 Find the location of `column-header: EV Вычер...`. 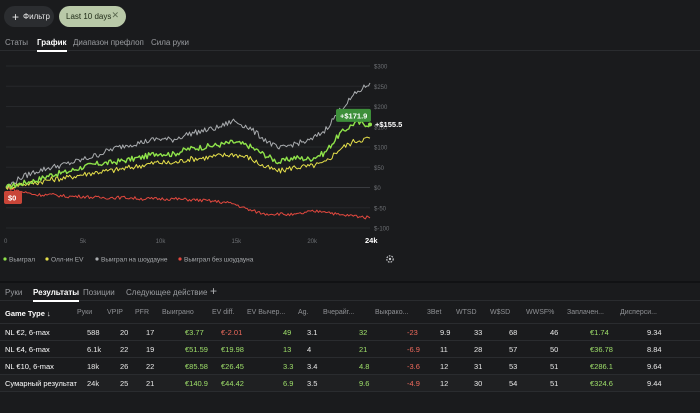

column-header: EV Вычер... is located at coordinates (266, 312).